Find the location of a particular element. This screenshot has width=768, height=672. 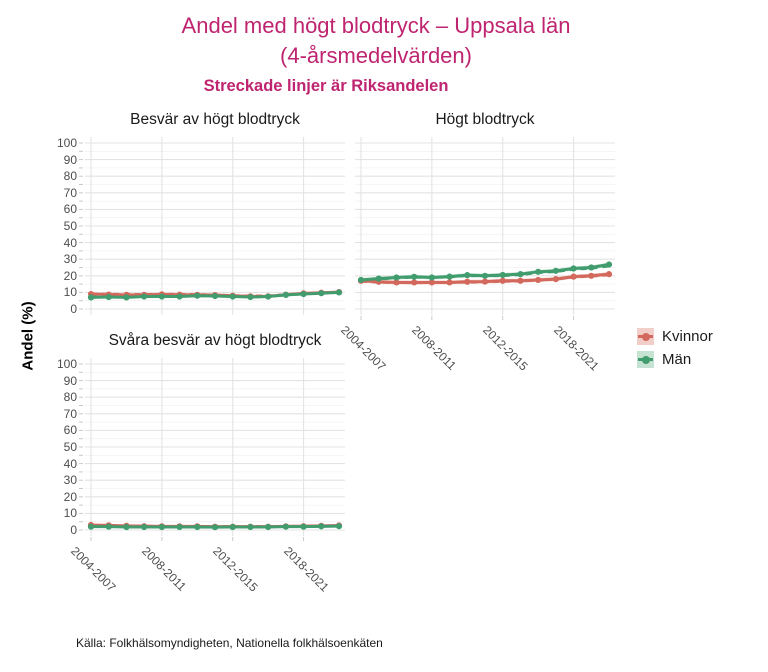

facet-title: Högt blodtryck is located at coordinates (485, 119).